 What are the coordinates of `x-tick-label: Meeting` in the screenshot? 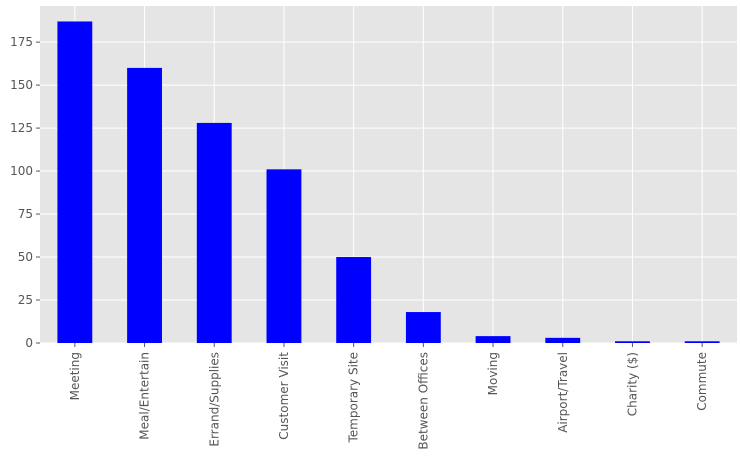 It's located at (75, 376).